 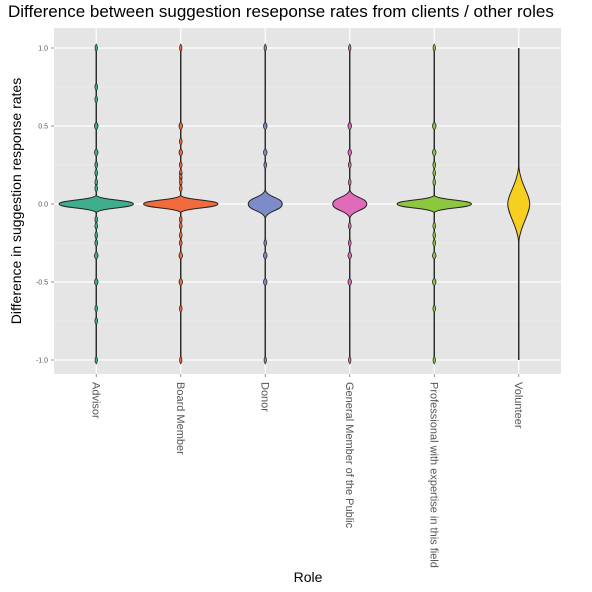 I want to click on violin-volunteer, so click(x=519, y=204).